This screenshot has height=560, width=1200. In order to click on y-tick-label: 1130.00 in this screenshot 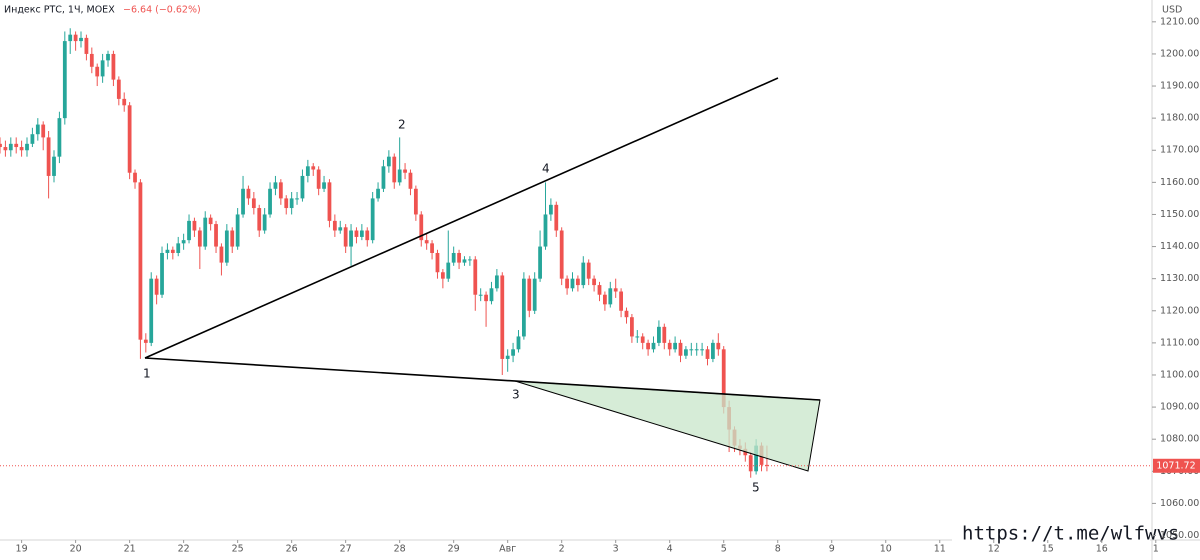, I will do `click(1179, 278)`.